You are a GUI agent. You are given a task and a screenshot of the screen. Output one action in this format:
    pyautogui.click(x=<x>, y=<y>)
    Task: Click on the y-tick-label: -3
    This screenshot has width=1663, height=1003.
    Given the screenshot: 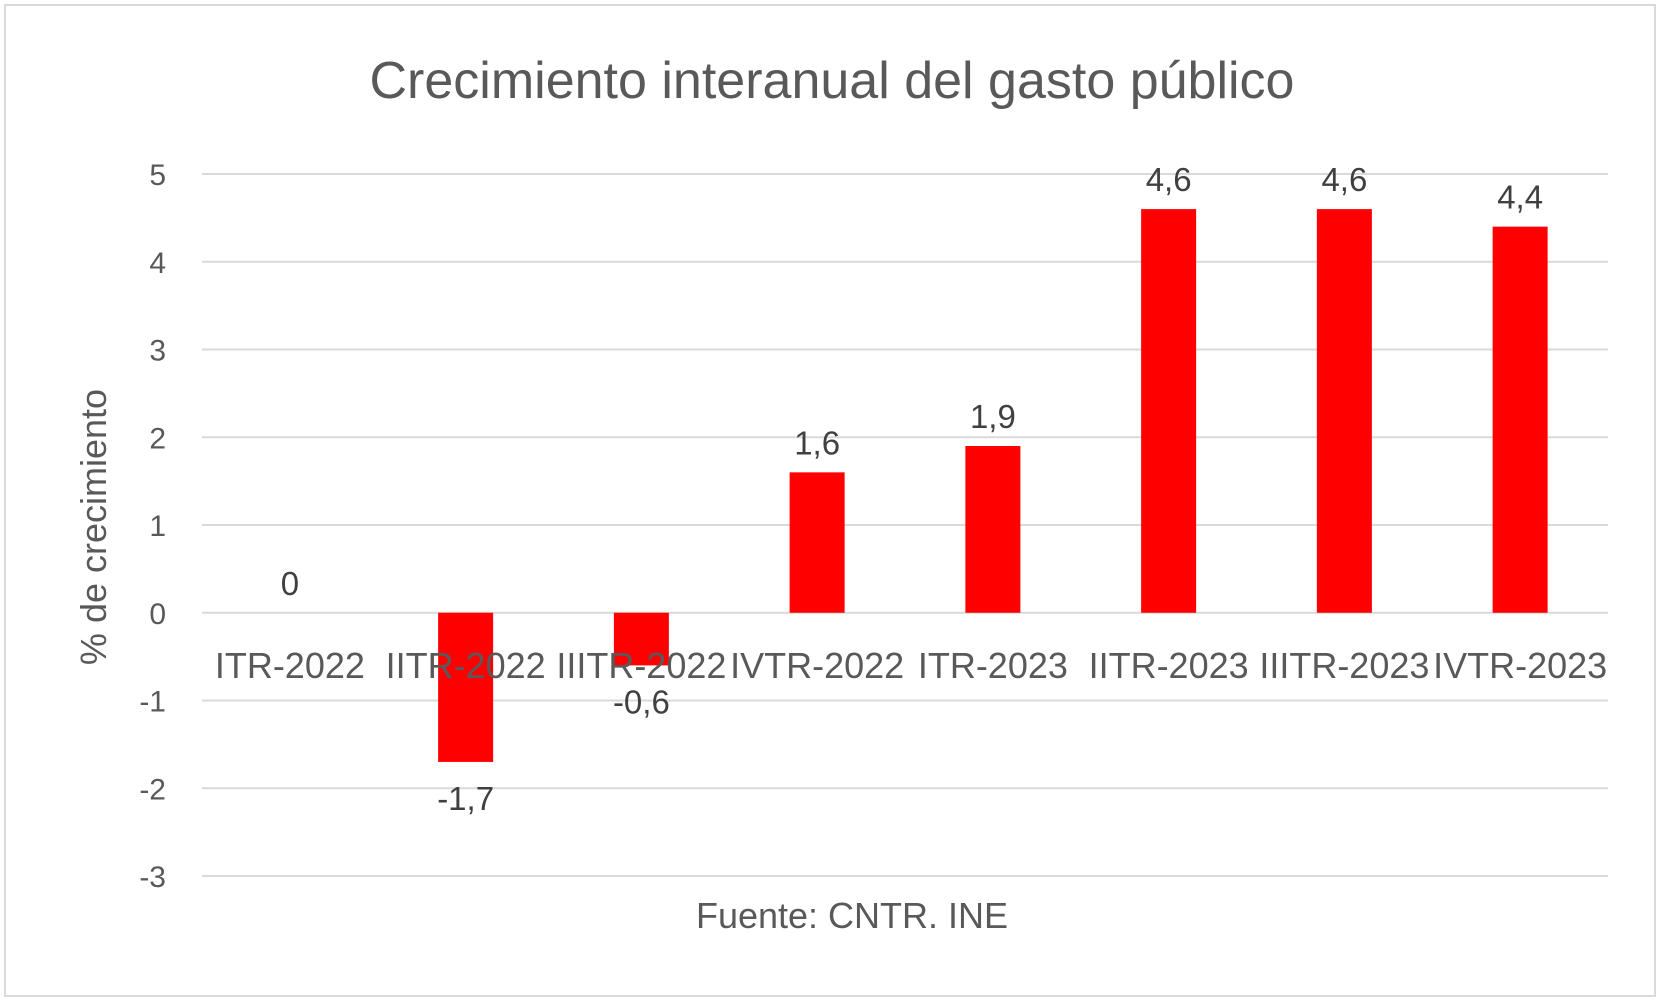 What is the action you would take?
    pyautogui.click(x=152, y=877)
    